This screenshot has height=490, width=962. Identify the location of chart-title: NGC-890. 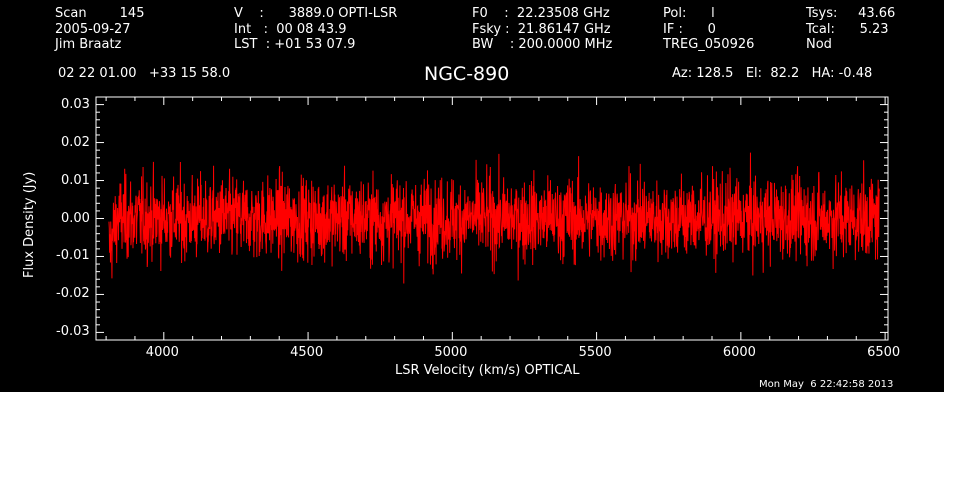
(467, 74).